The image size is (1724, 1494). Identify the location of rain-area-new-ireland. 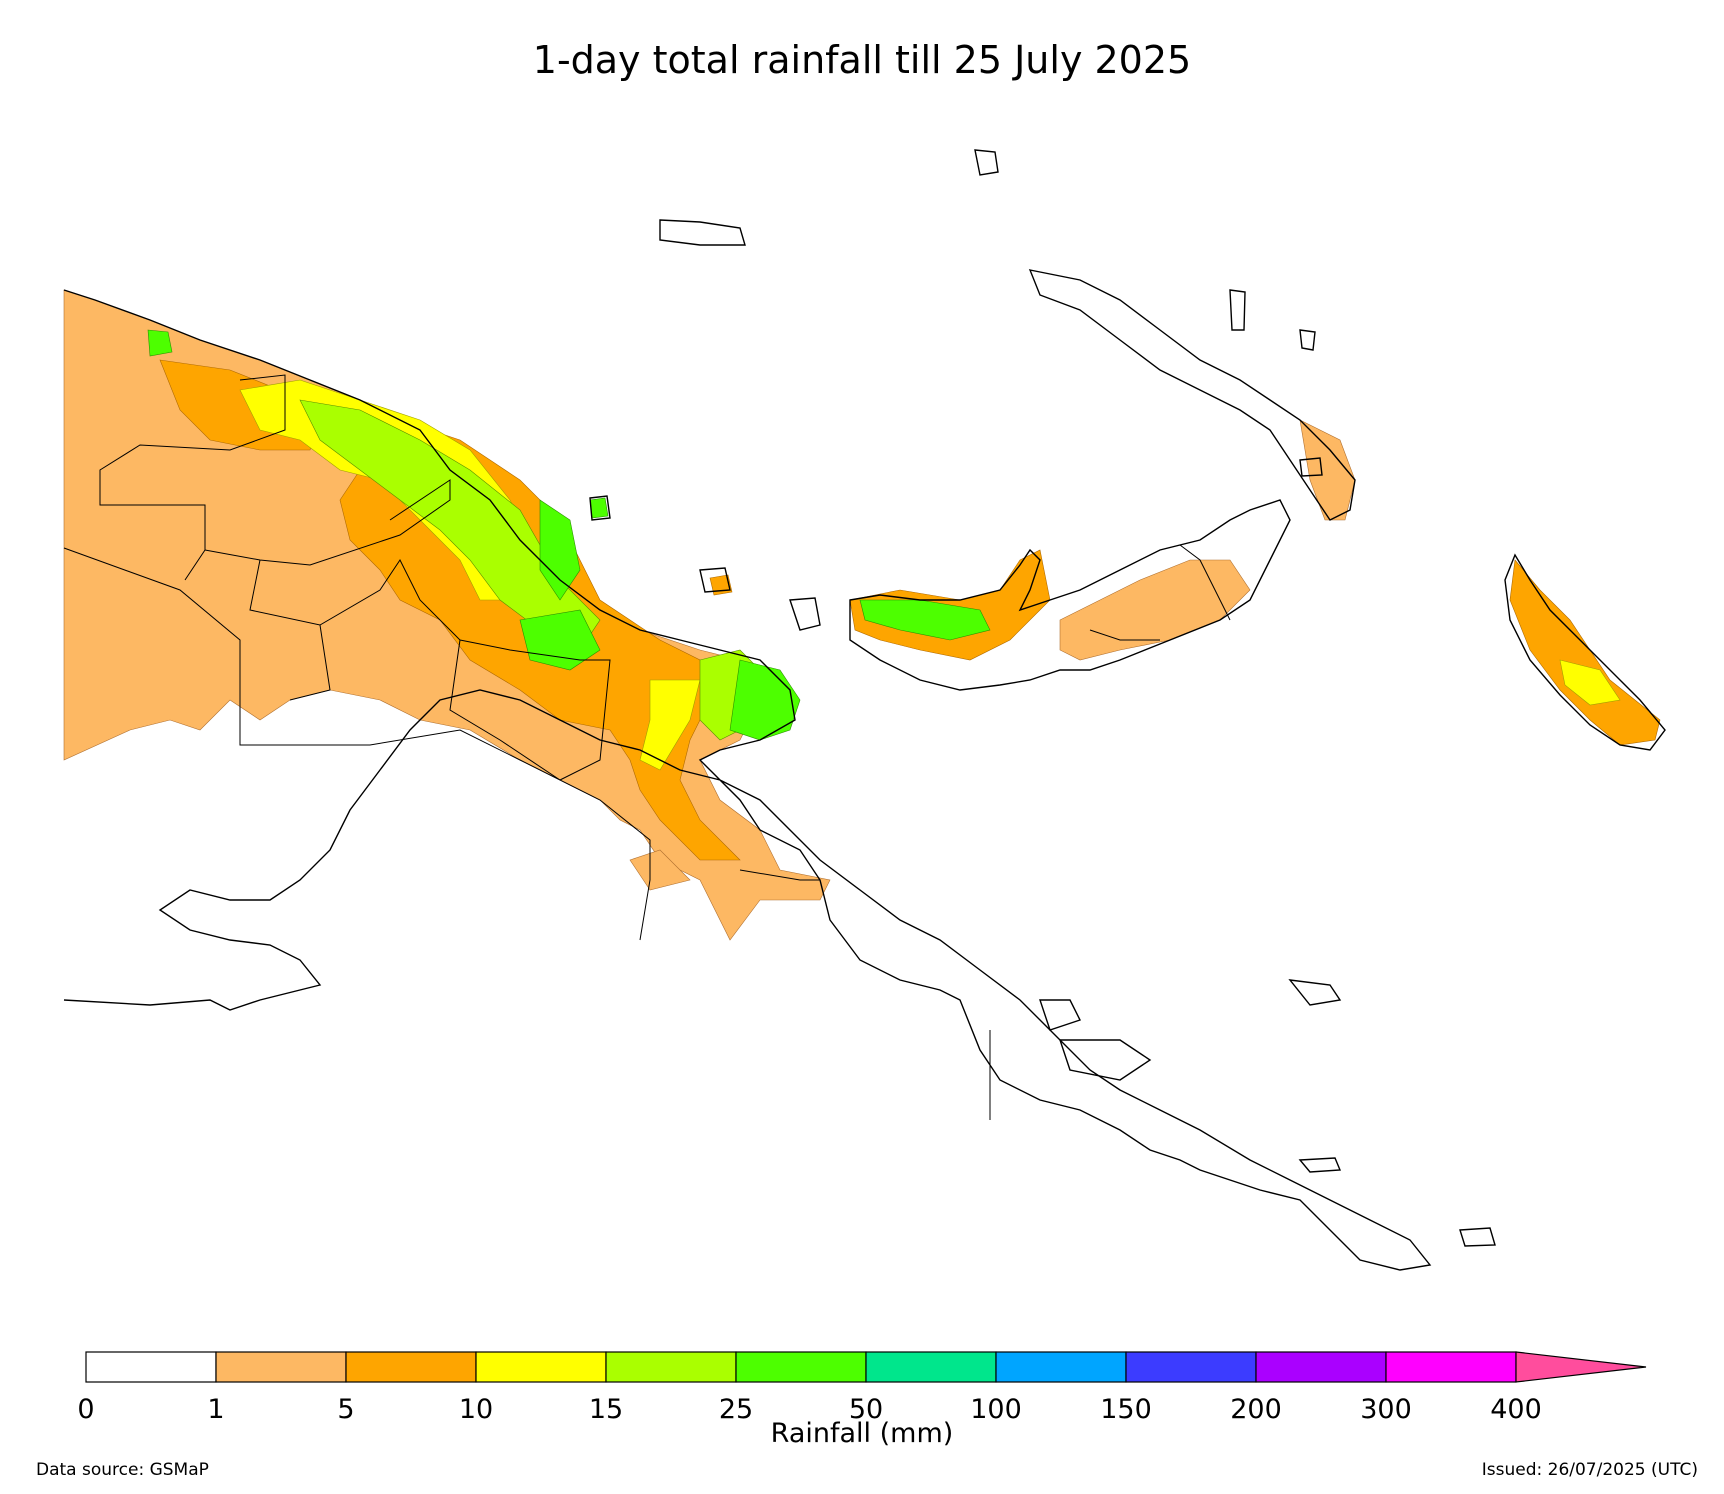
(1327, 470).